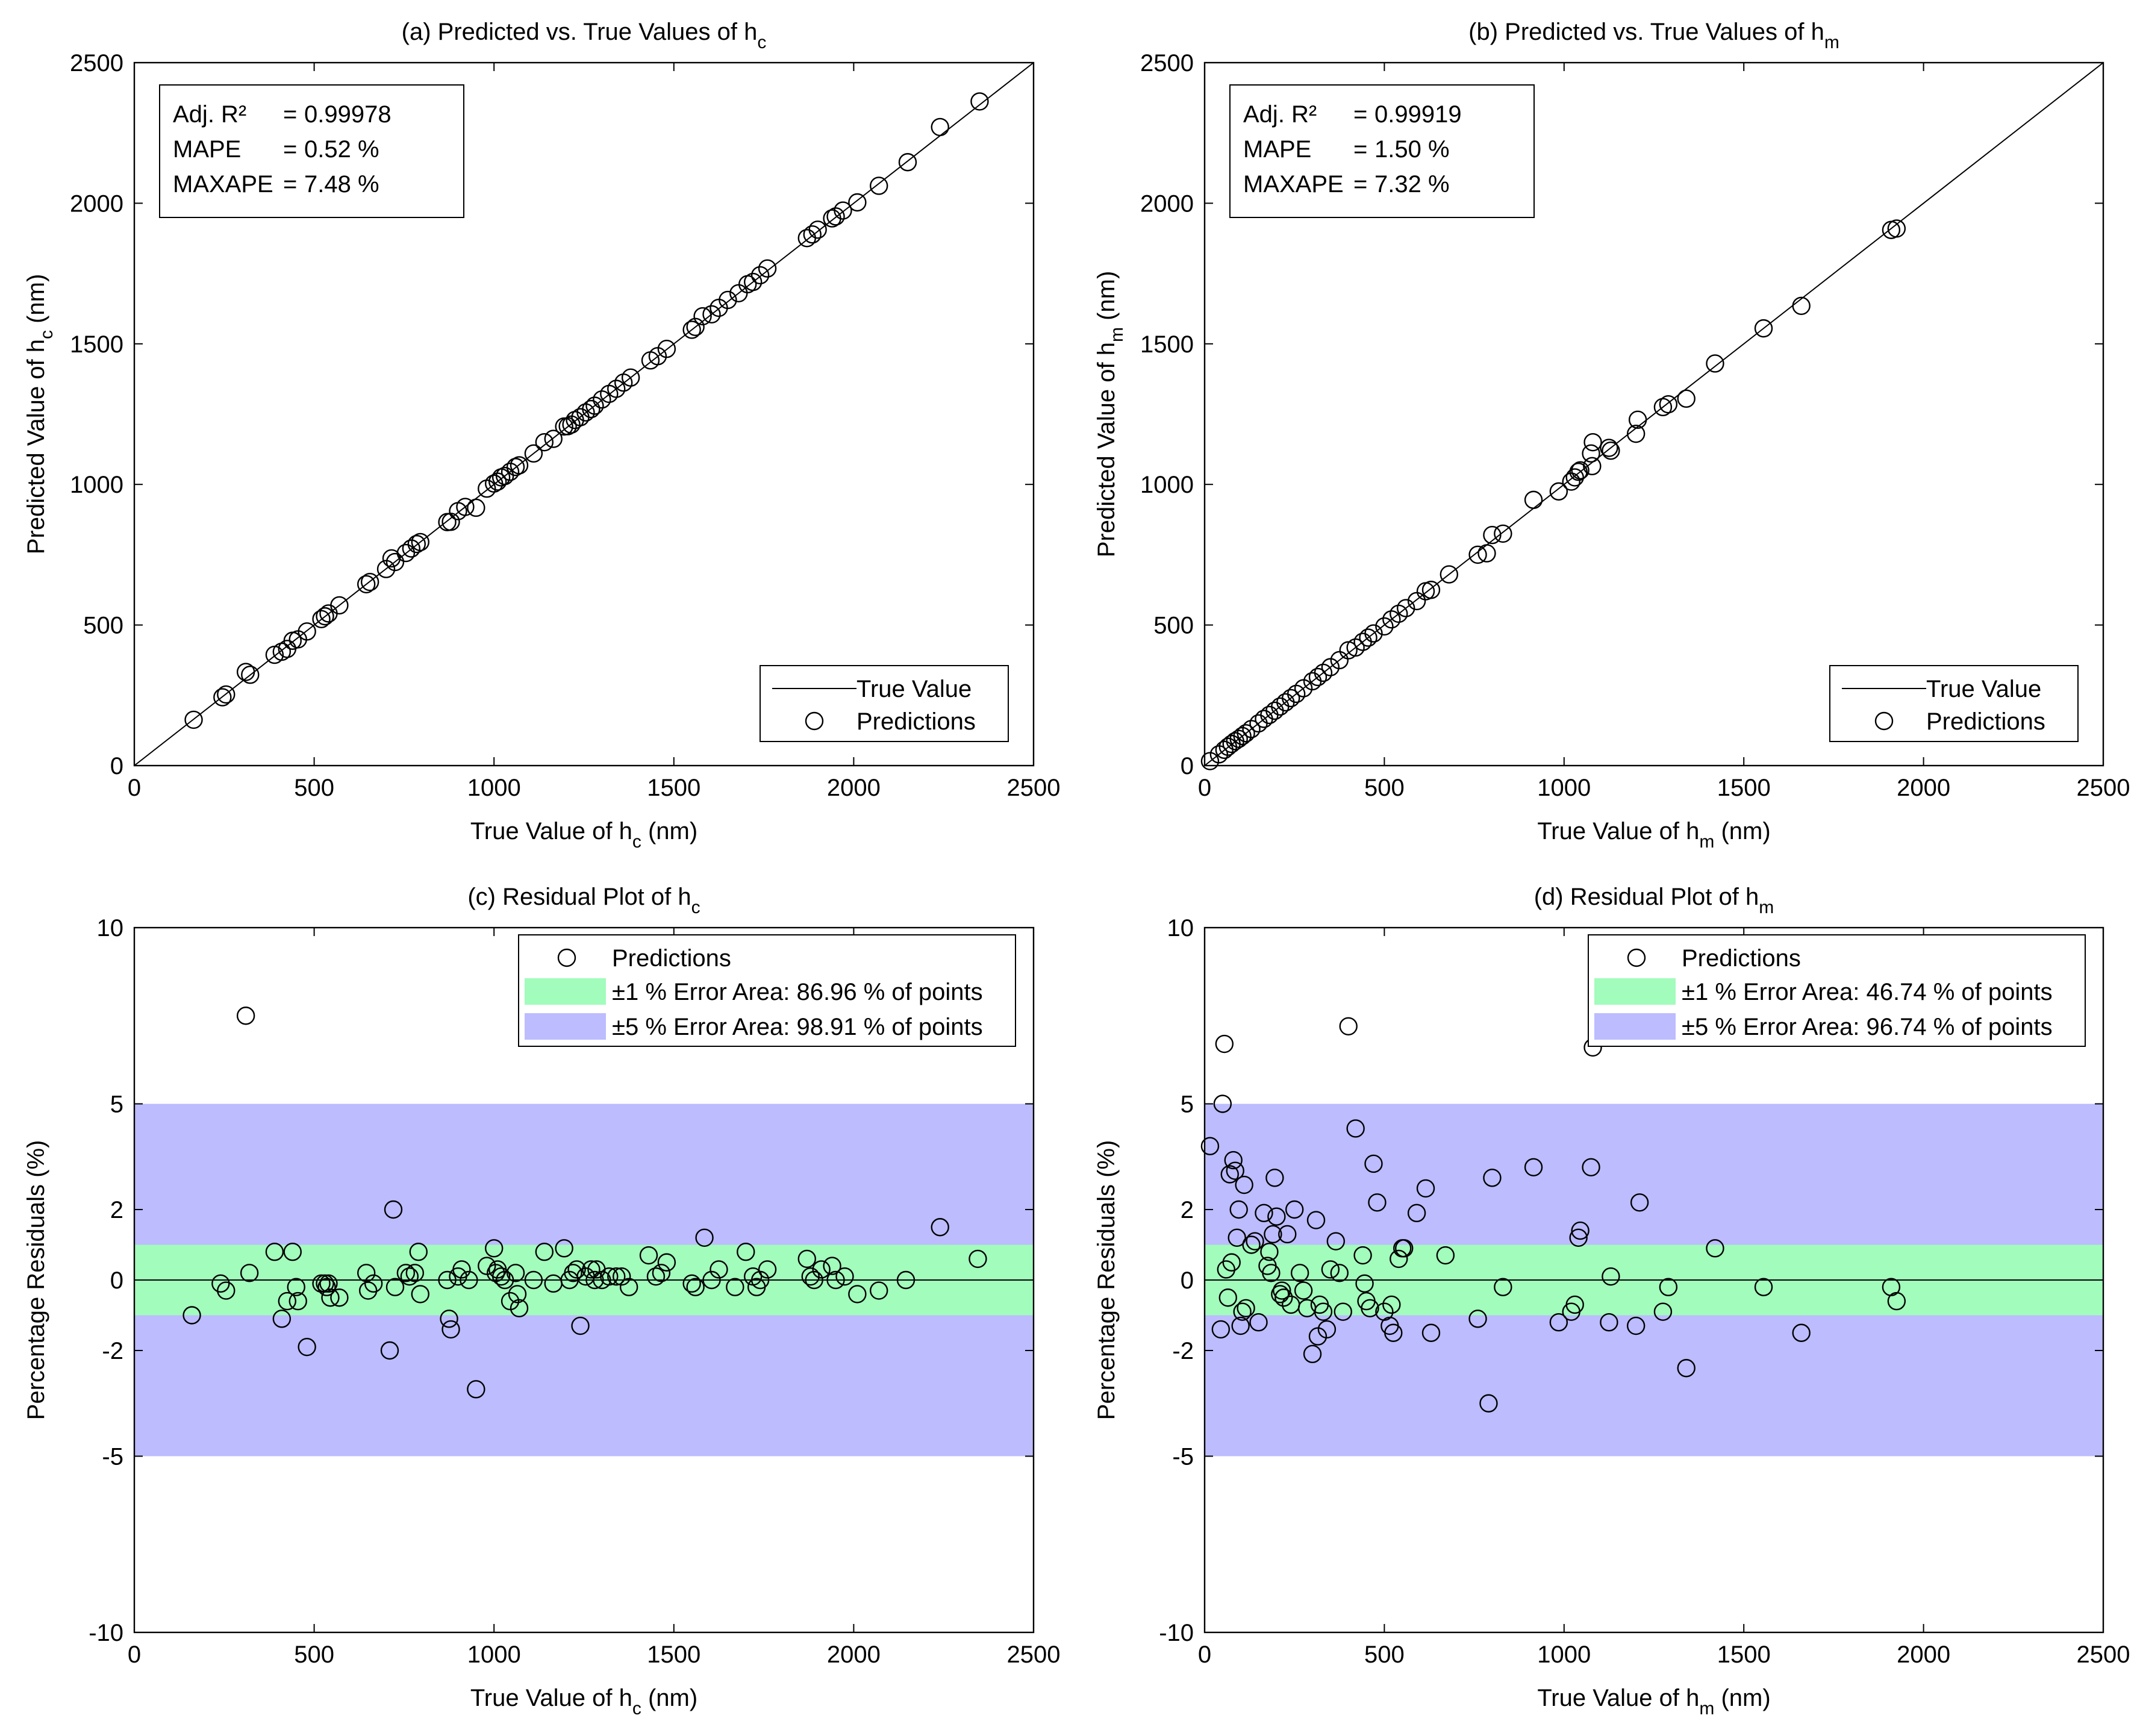 The image size is (2137, 1736). Describe the element at coordinates (1384, 788) in the screenshot. I see `x-tick-label: 500` at that location.